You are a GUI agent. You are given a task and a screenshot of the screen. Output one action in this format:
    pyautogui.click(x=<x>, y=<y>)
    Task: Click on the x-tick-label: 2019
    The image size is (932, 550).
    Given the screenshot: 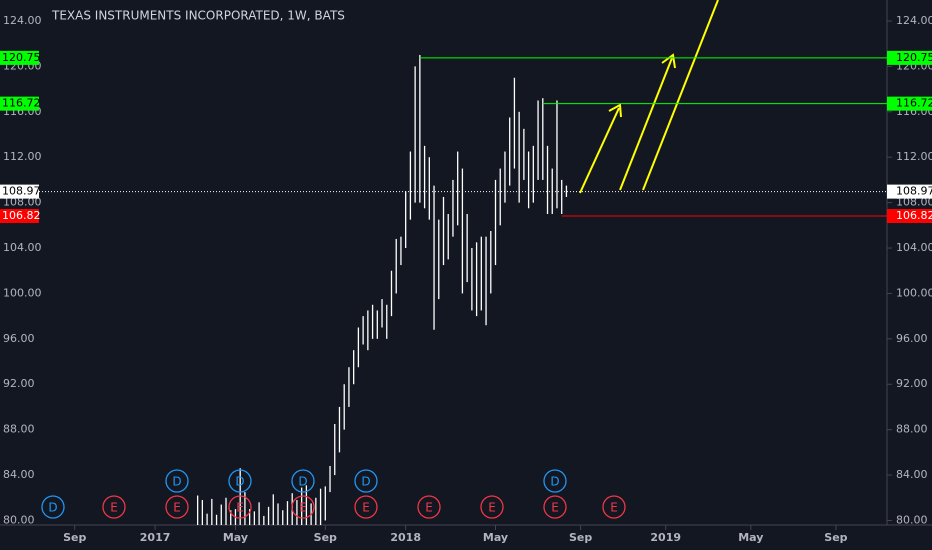 What is the action you would take?
    pyautogui.click(x=665, y=537)
    